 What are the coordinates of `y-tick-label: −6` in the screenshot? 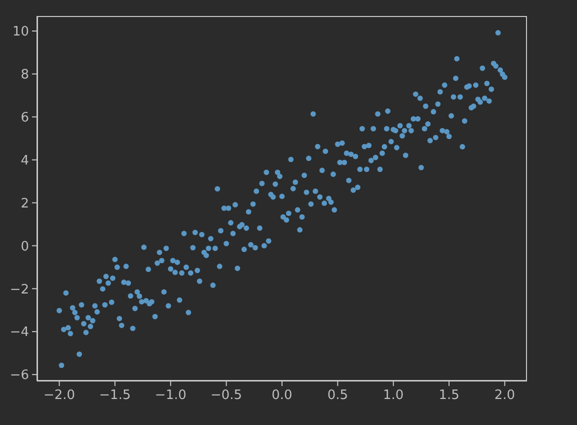 It's located at (19, 376).